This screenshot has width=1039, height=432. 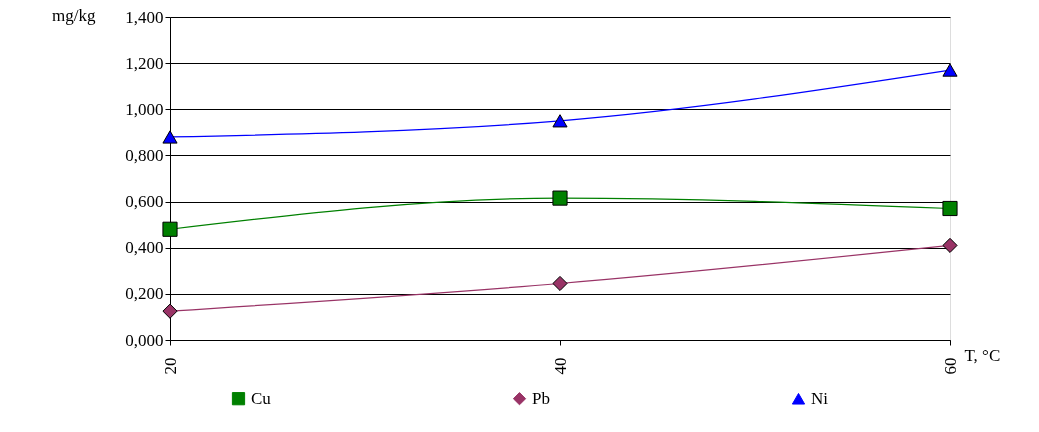 I want to click on y-tick-label: 0,600, so click(x=144, y=202).